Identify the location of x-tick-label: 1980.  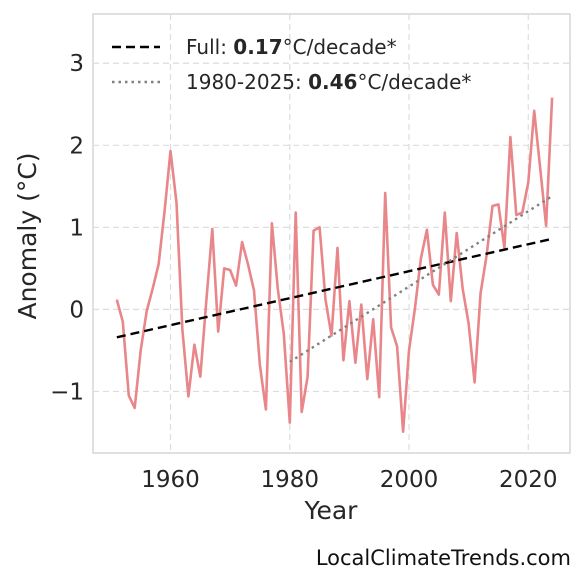
(289, 480).